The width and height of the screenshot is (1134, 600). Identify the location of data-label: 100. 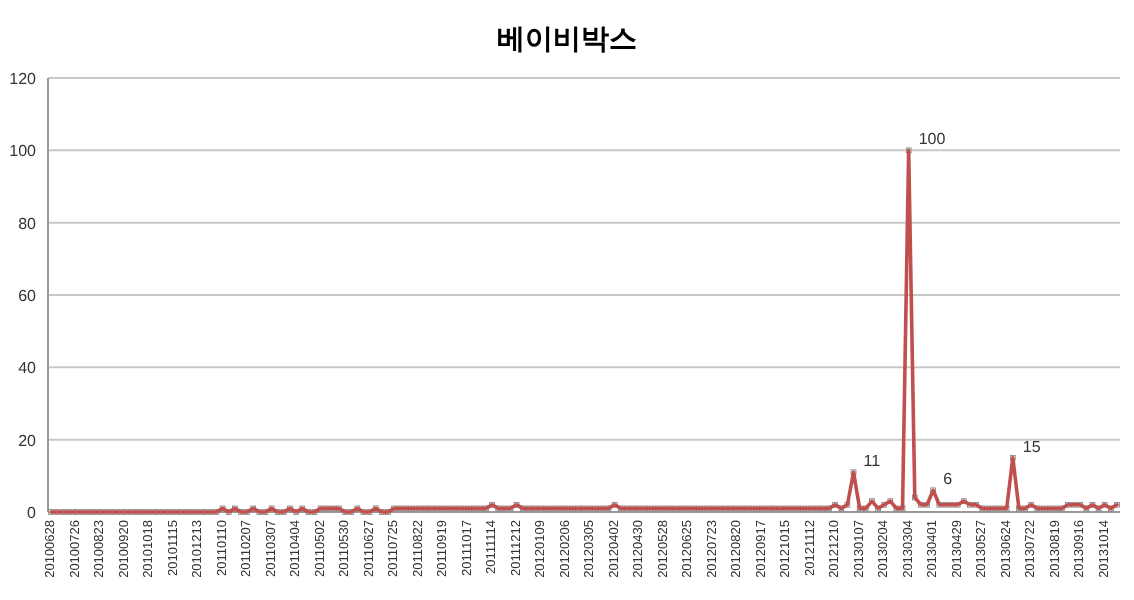
(932, 139).